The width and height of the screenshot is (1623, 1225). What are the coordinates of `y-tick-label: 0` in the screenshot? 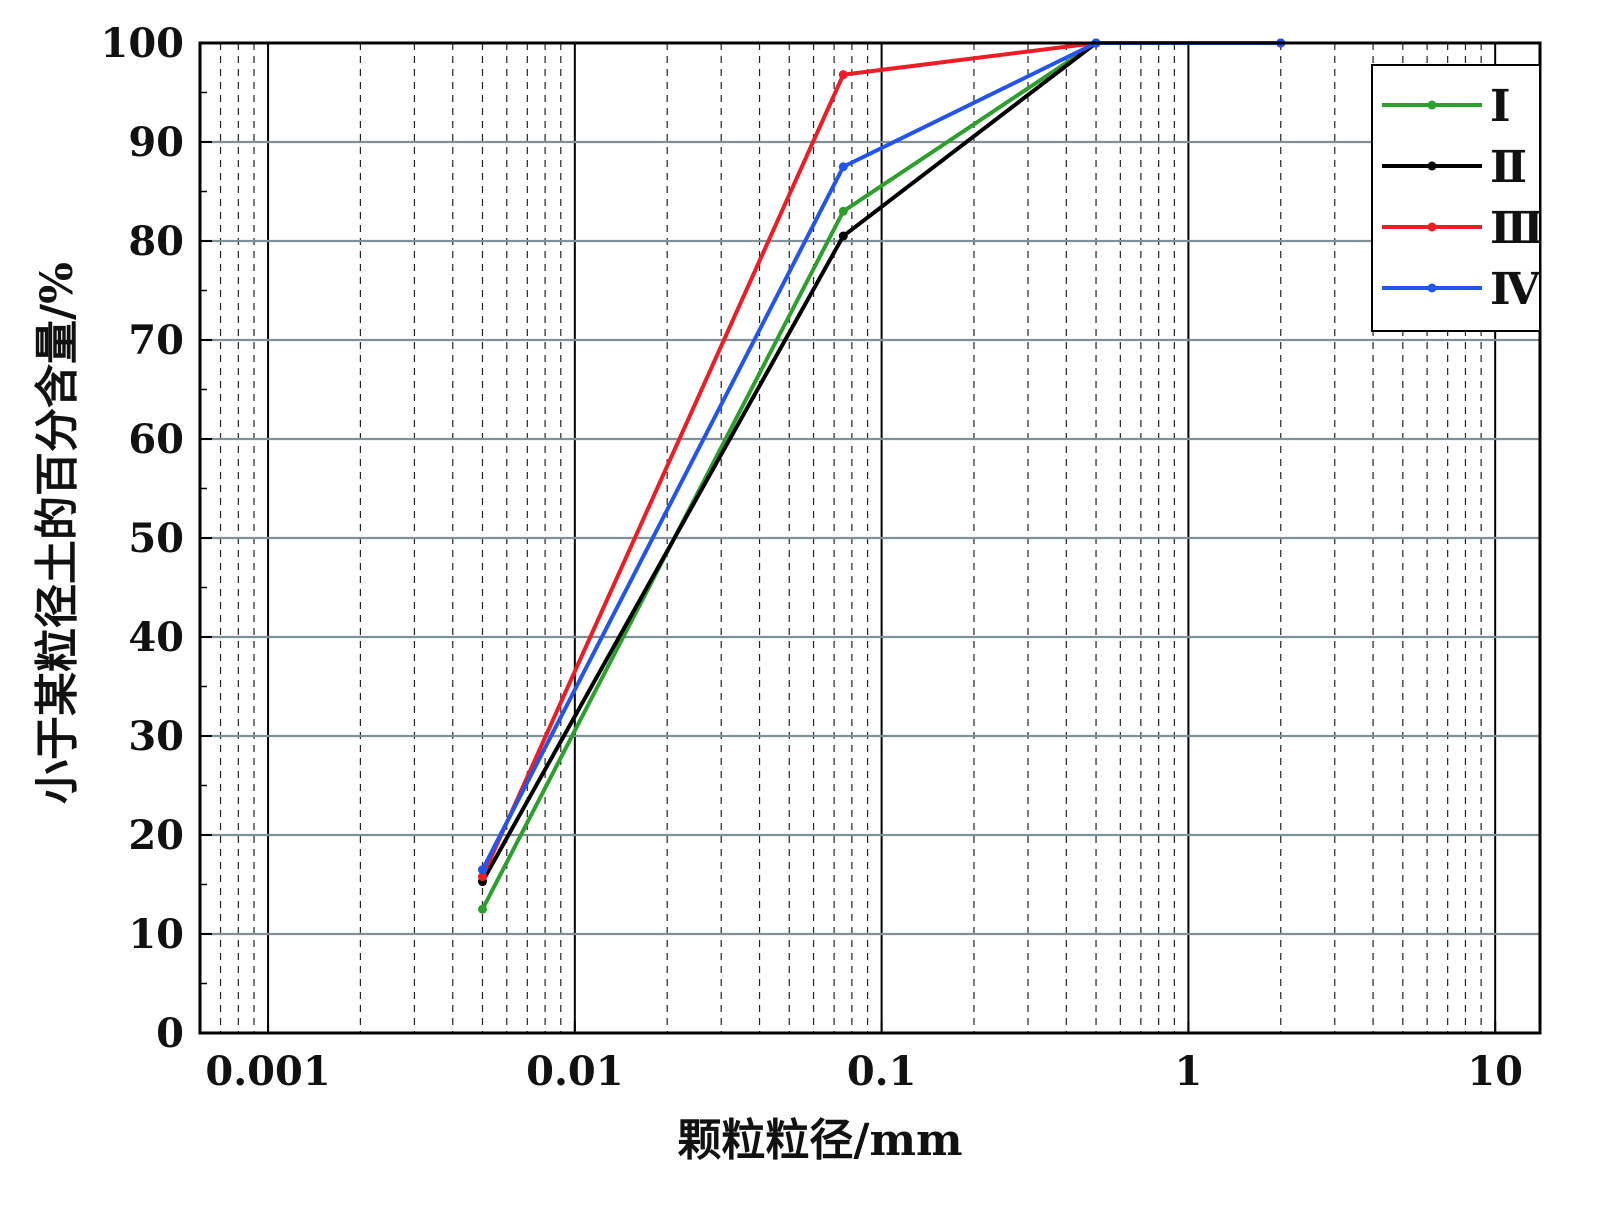 It's located at (170, 1033).